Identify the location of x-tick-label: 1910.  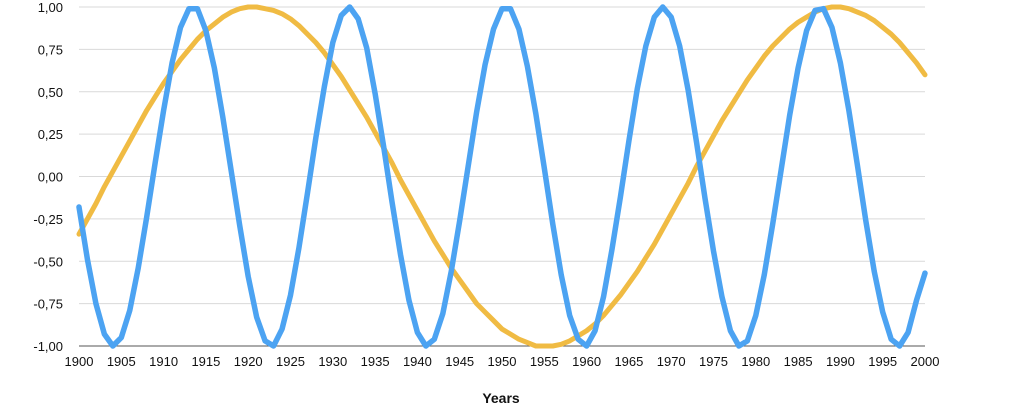
(163, 361).